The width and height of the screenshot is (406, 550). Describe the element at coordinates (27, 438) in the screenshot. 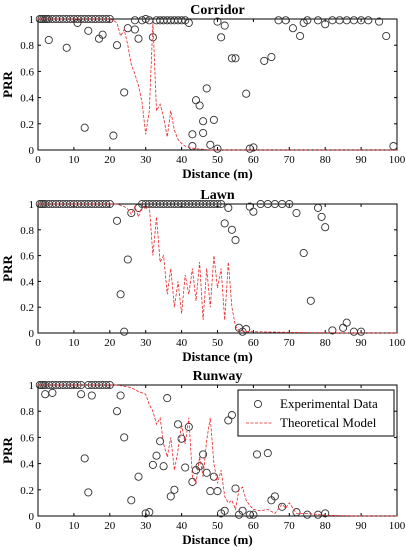

I see `y-tick-label: 0.6` at that location.